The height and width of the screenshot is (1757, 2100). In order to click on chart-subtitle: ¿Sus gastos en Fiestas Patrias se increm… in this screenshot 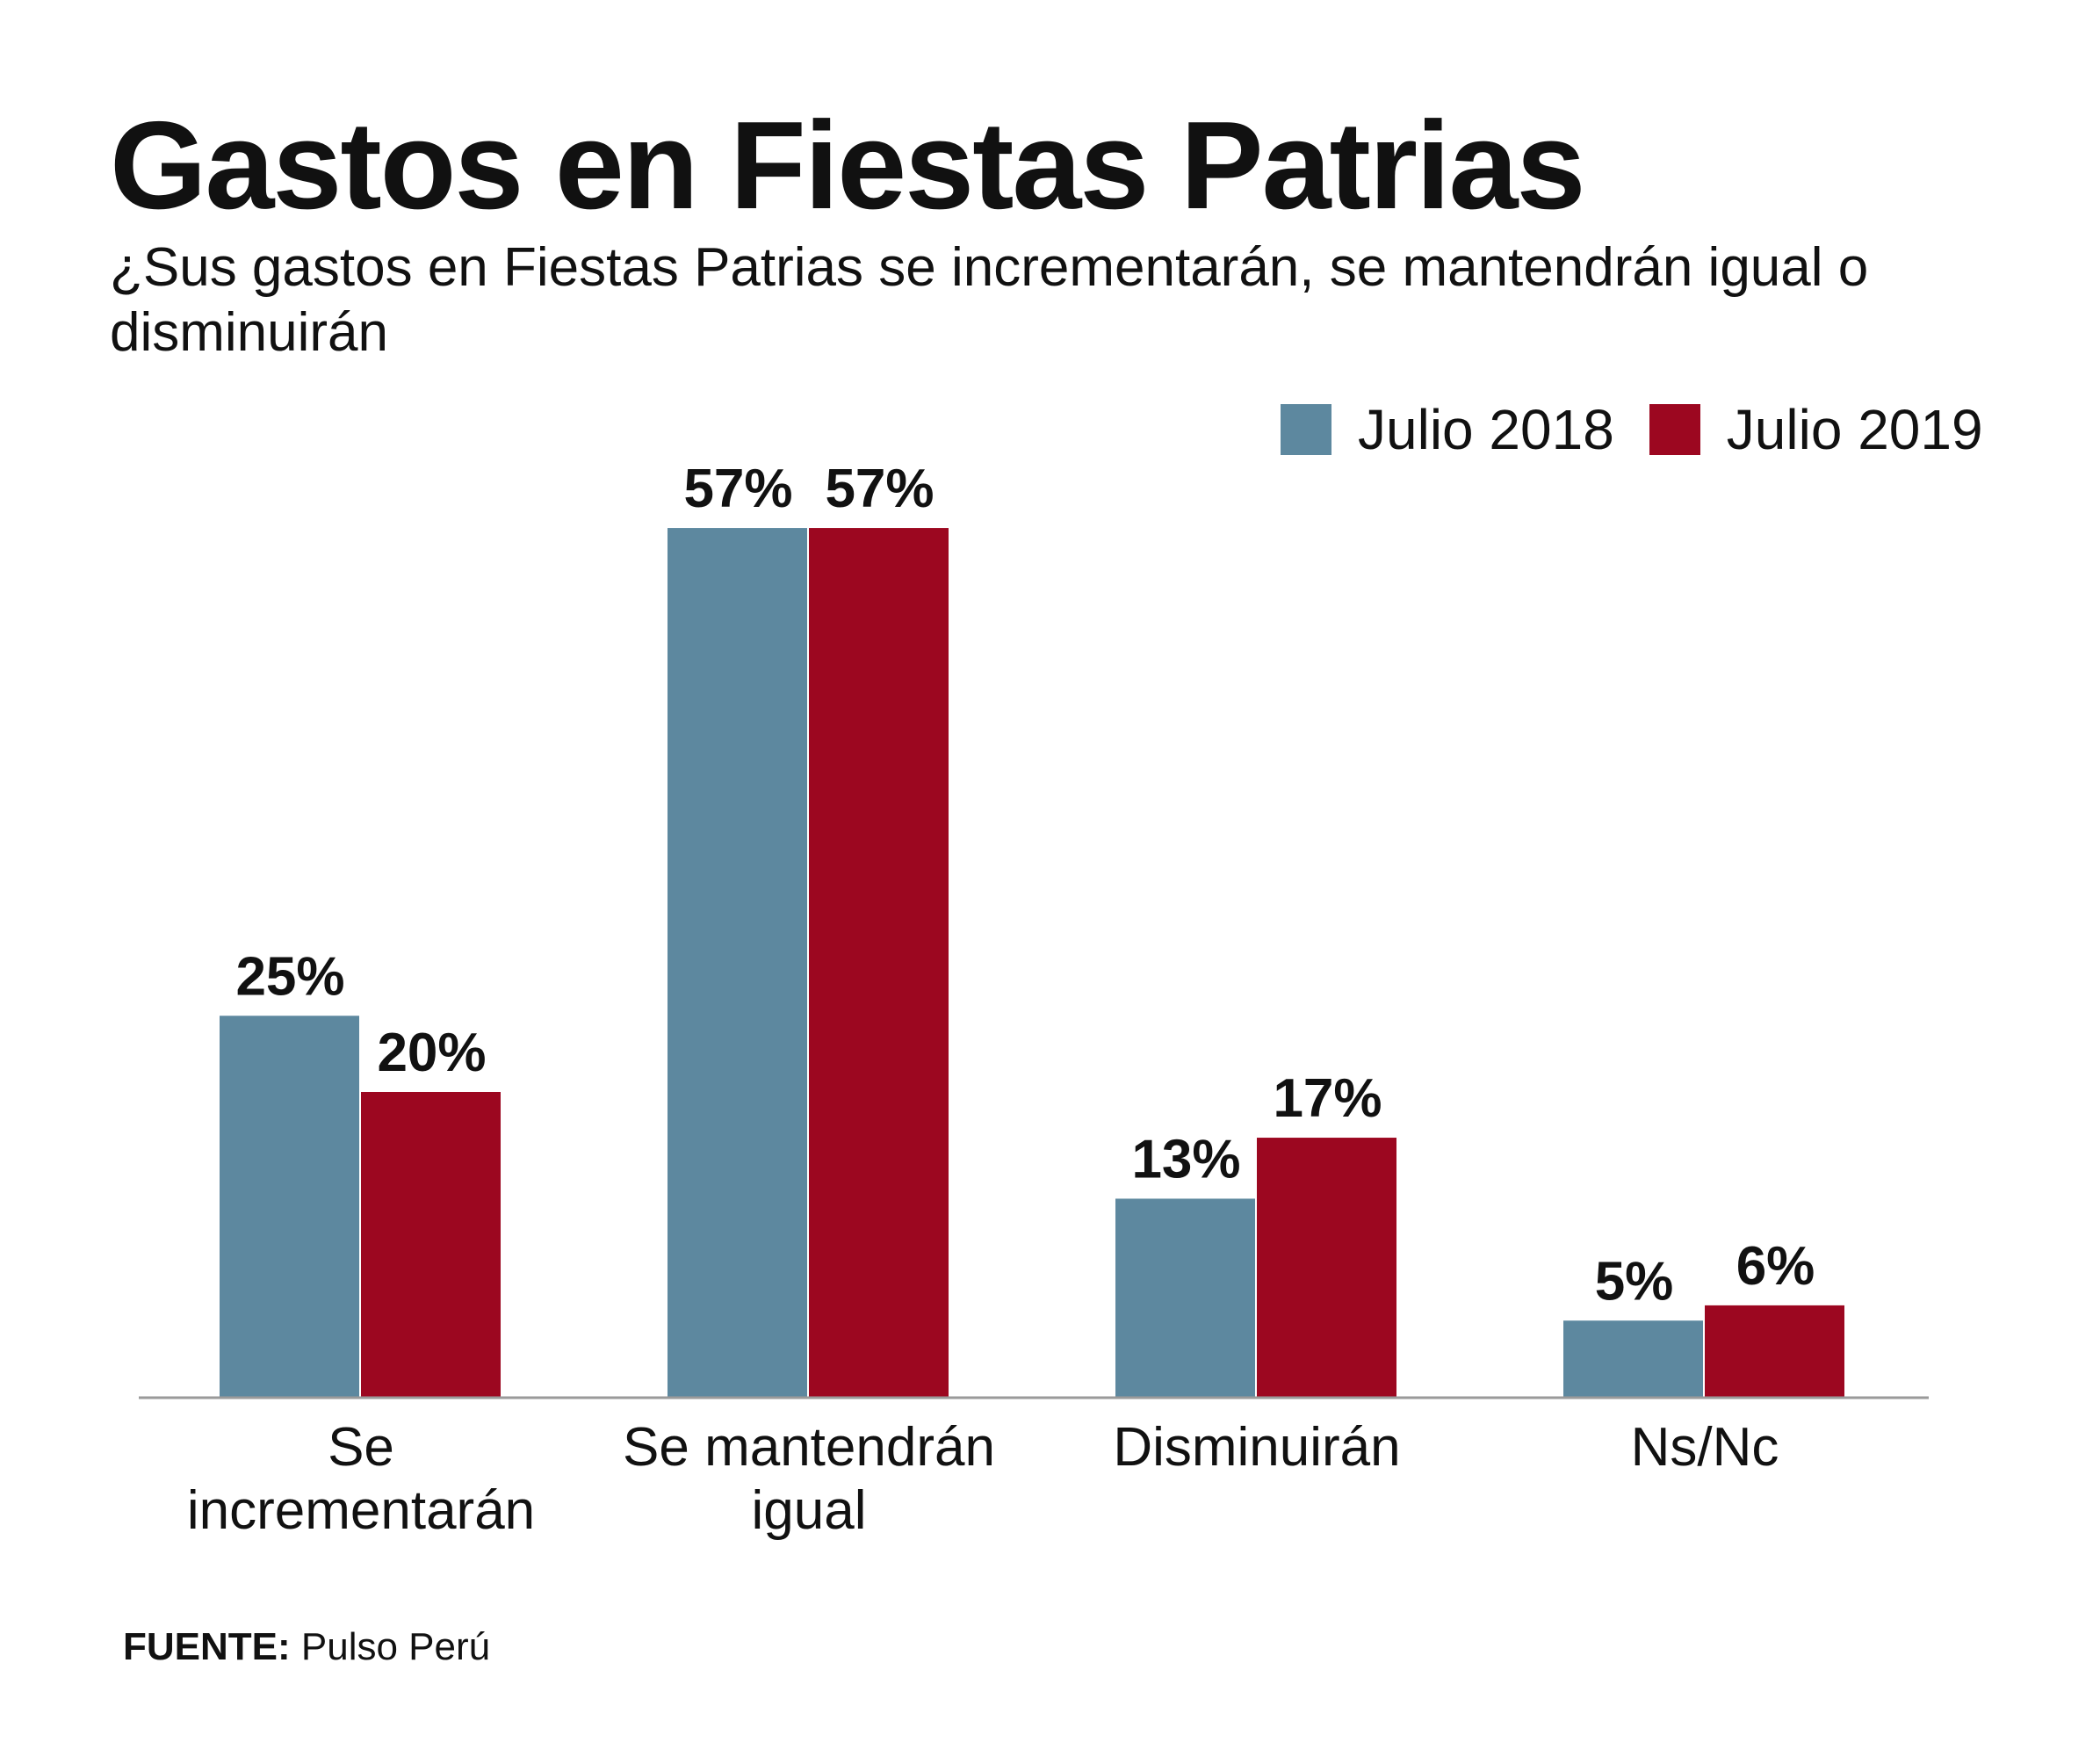, I will do `click(989, 300)`.